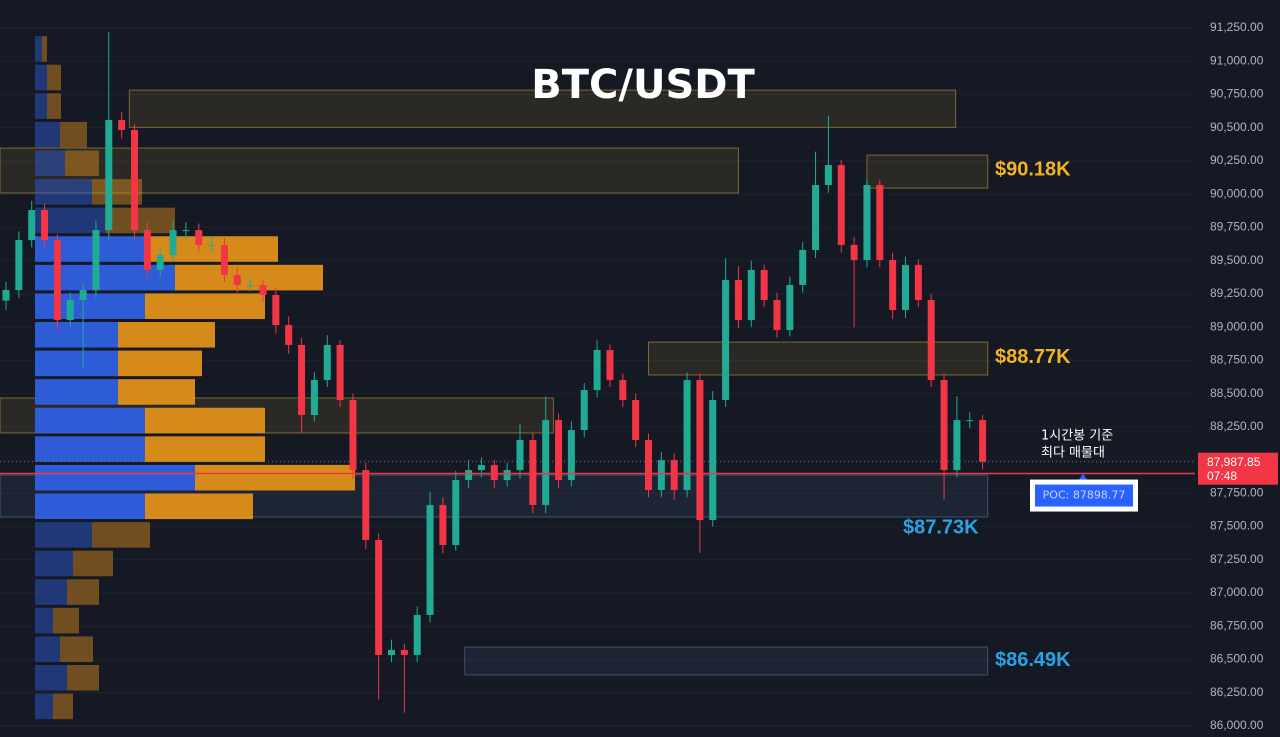 The image size is (1280, 737). Describe the element at coordinates (1077, 436) in the screenshot. I see `note: 1시간봉 기준` at that location.